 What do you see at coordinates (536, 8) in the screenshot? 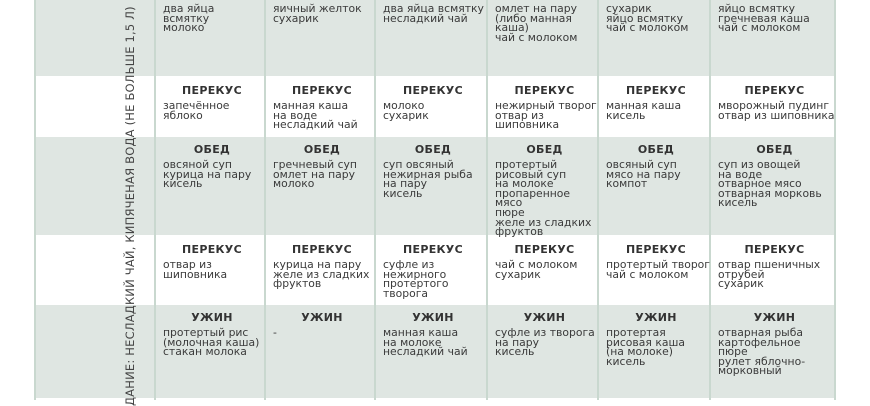
I see `menu-item: омлет на пару` at bounding box center [536, 8].